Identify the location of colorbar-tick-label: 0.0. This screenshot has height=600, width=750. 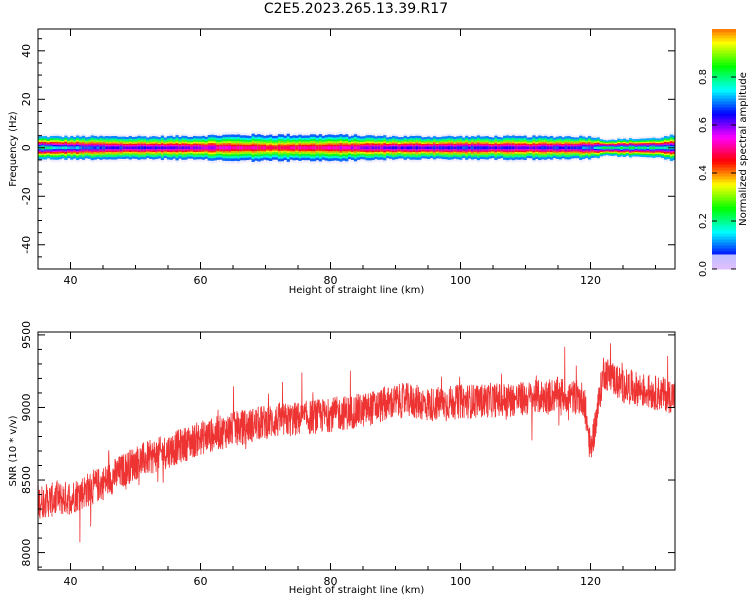
(703, 269).